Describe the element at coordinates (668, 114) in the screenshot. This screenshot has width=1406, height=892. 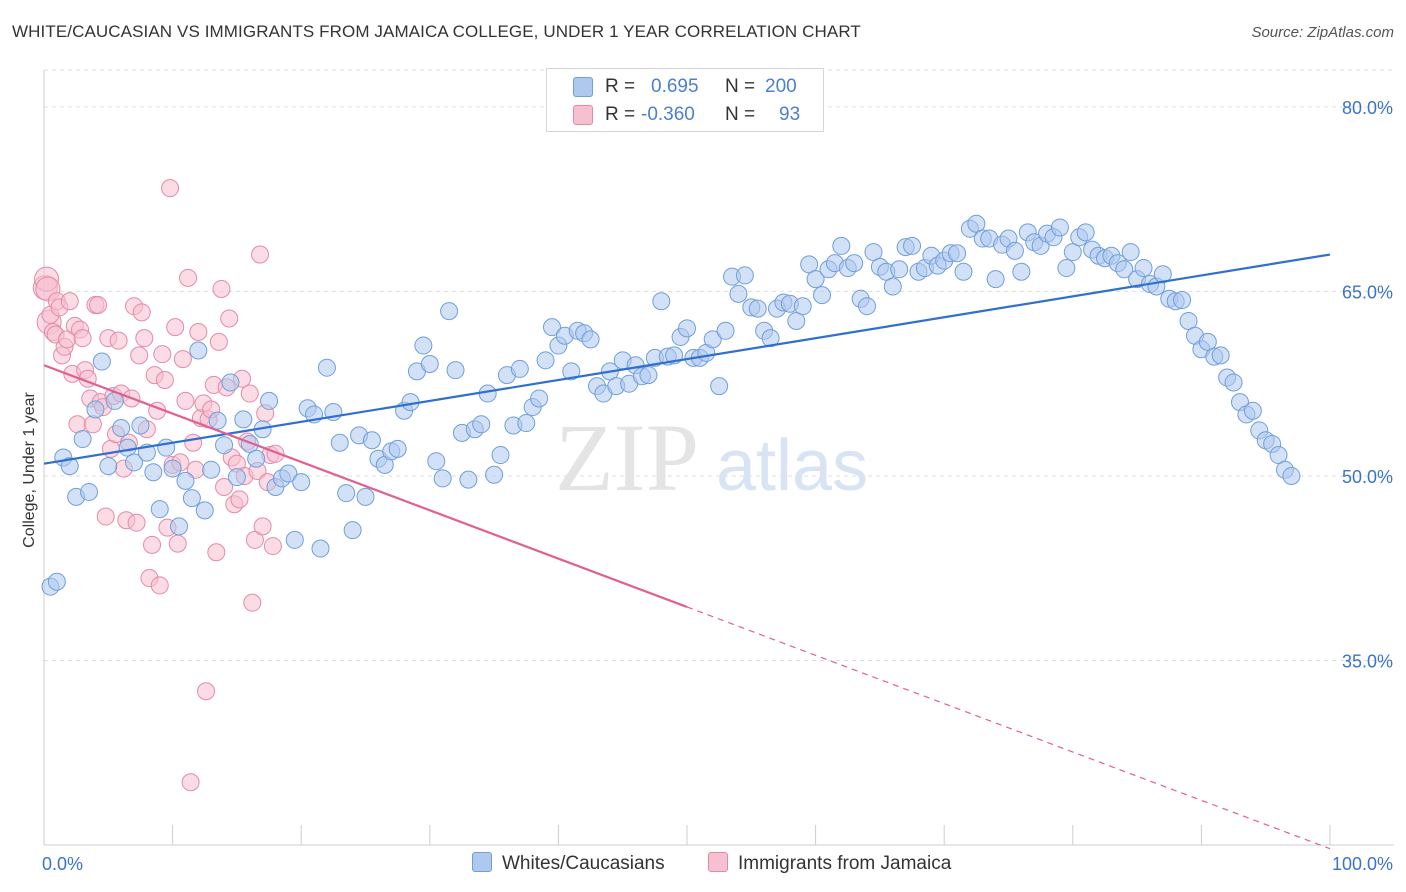
I see `legend-r-value: -0.360` at that location.